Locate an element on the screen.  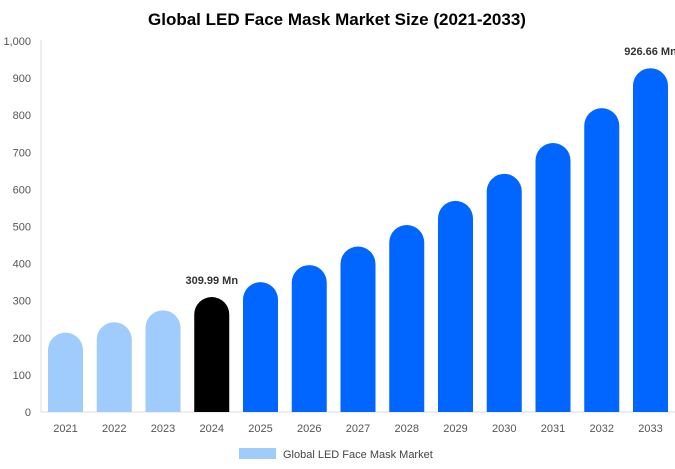
y-tick-label: 200 is located at coordinates (22, 339).